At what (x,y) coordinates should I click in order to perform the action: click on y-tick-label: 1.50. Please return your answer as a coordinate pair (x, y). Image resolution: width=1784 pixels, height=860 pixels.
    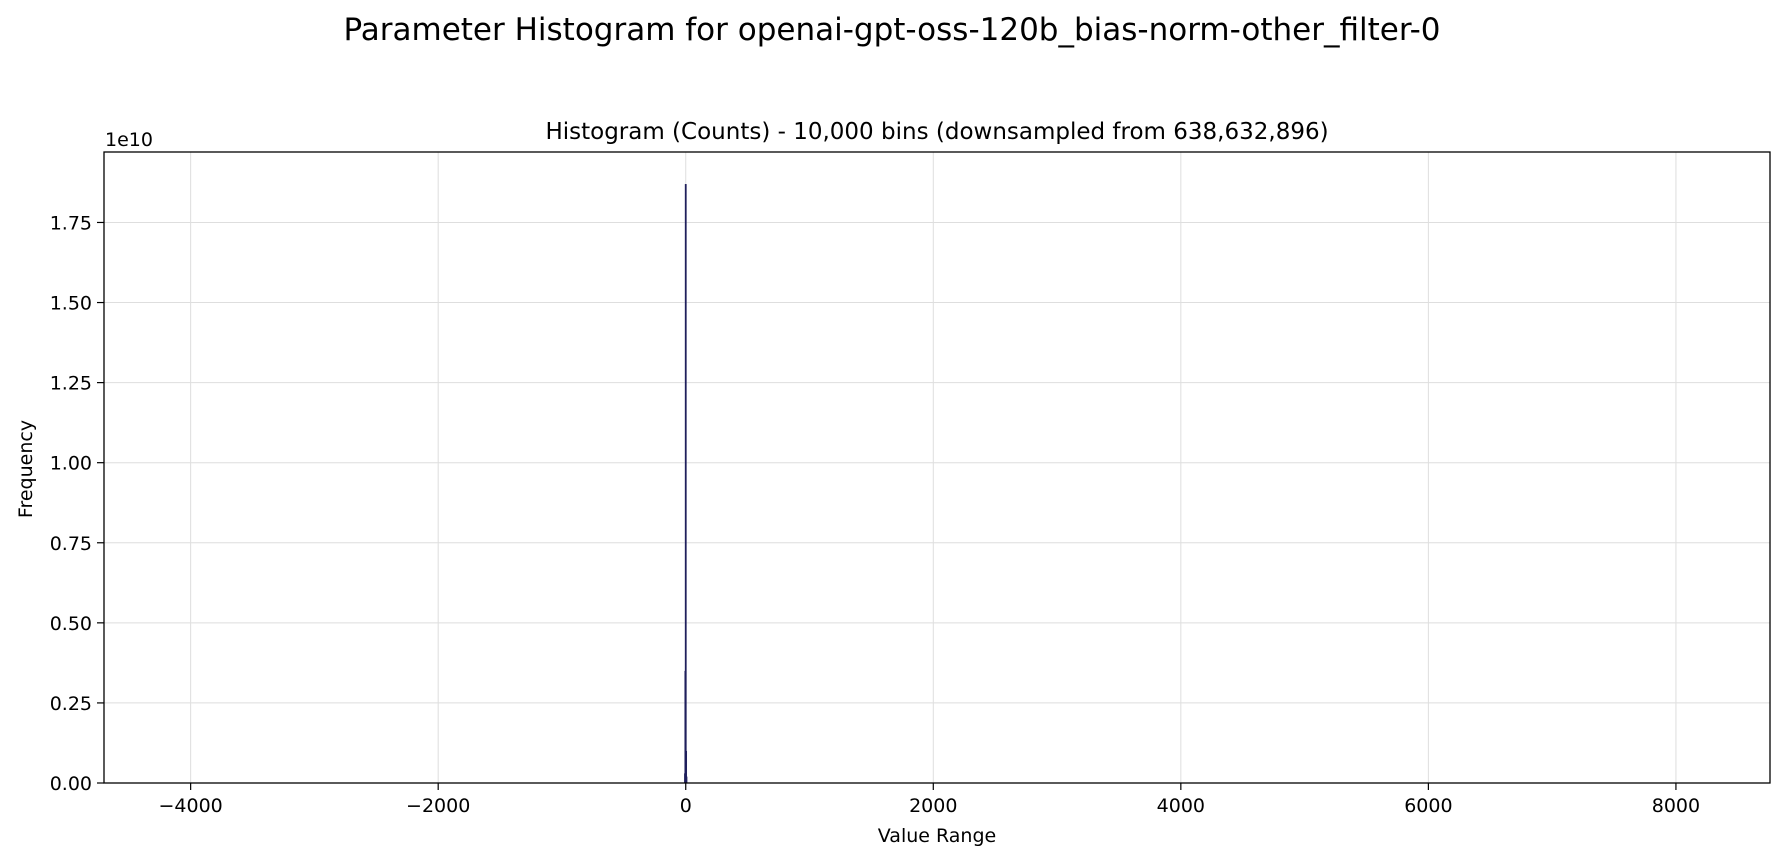
    Looking at the image, I should click on (71, 304).